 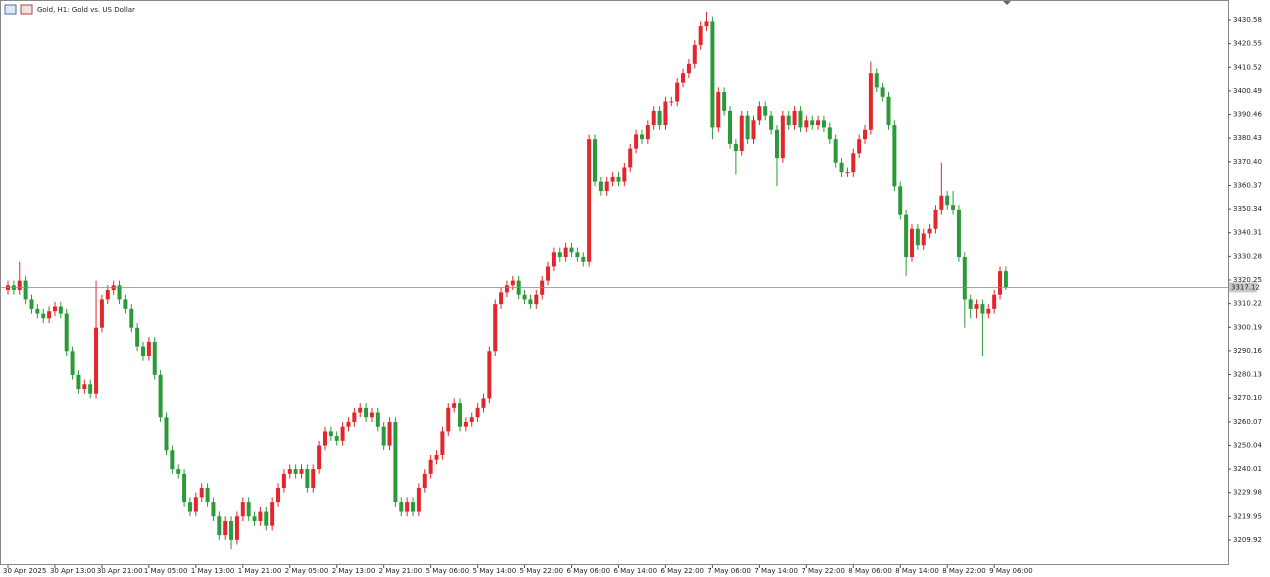 I want to click on x-tick-label: 8 May 06:00, so click(x=870, y=571).